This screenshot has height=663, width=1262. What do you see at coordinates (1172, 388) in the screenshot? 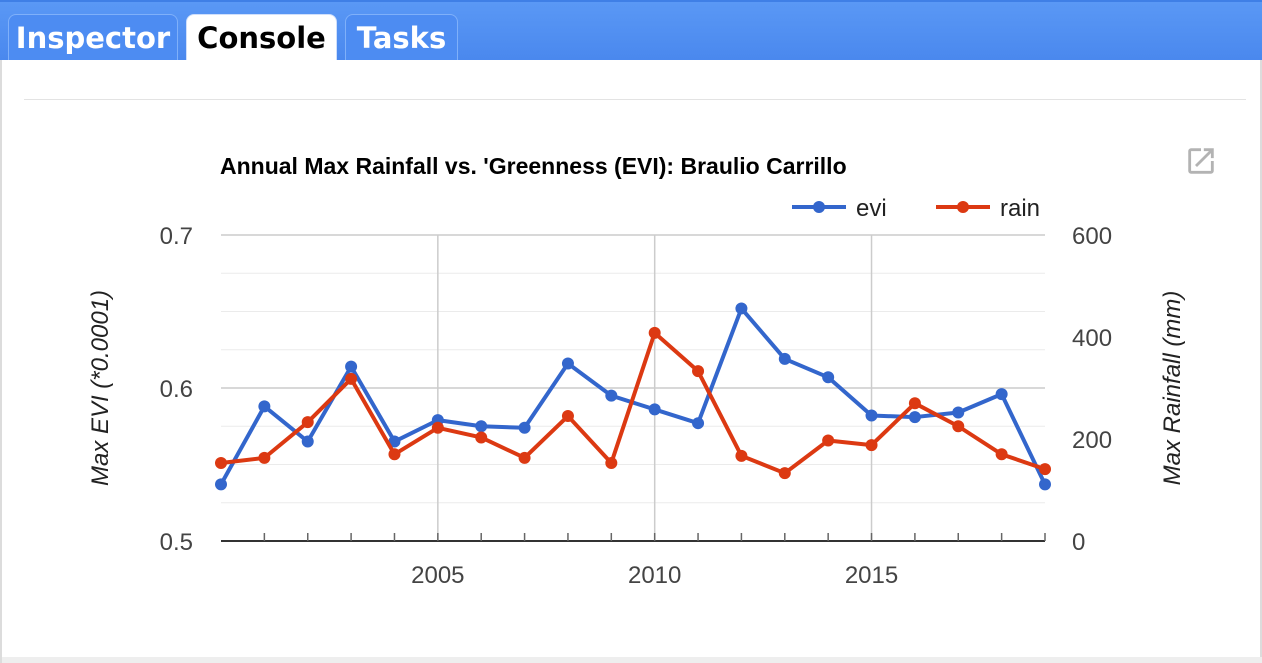
I see `y-axis-right-label: Max Rainfall (mm)` at bounding box center [1172, 388].